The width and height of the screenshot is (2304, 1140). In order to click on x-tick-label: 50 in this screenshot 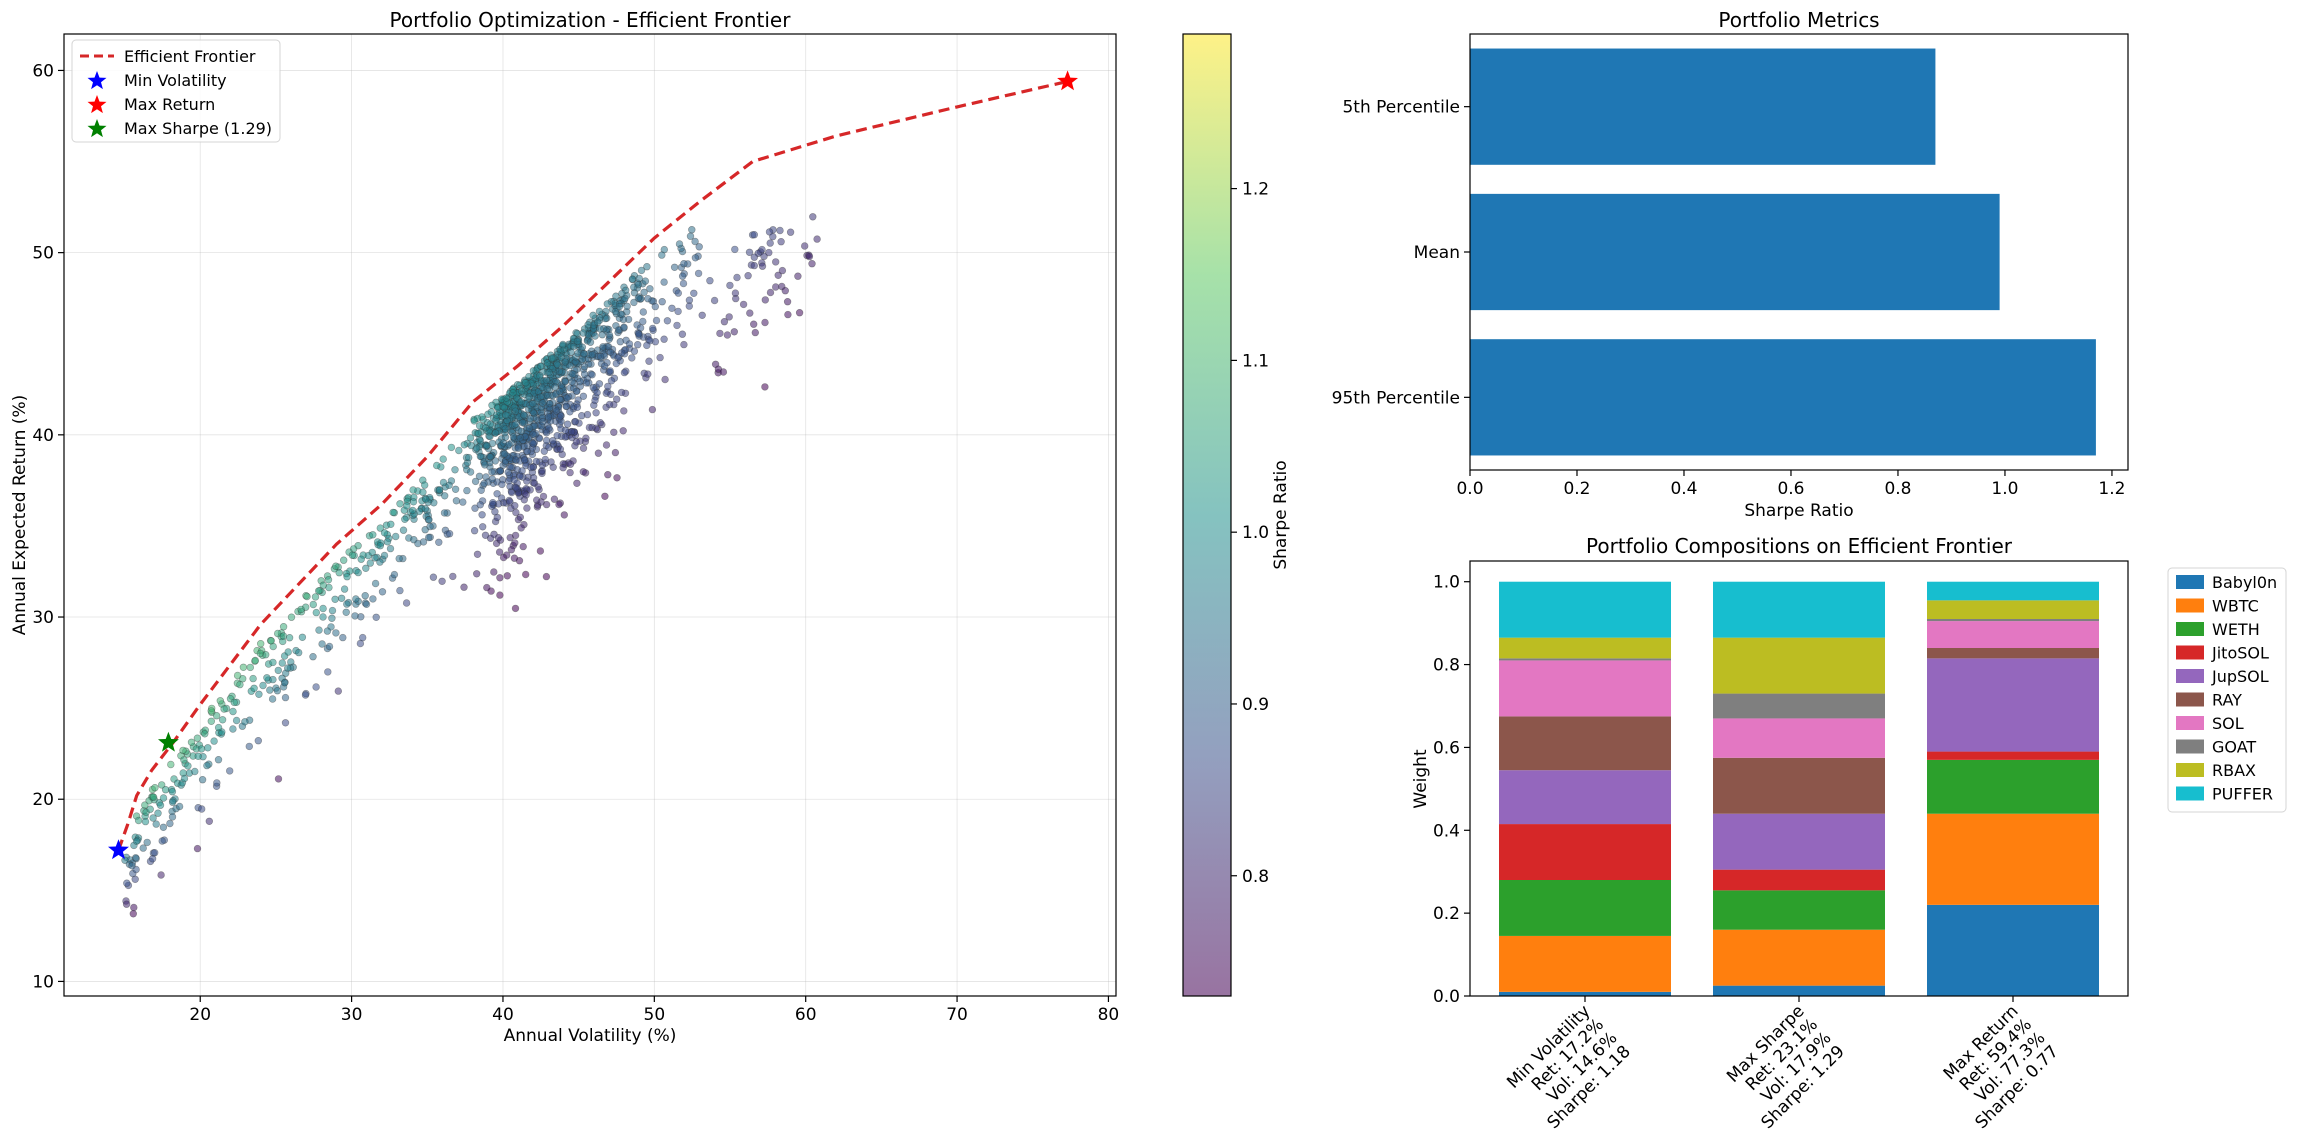, I will do `click(655, 1015)`.